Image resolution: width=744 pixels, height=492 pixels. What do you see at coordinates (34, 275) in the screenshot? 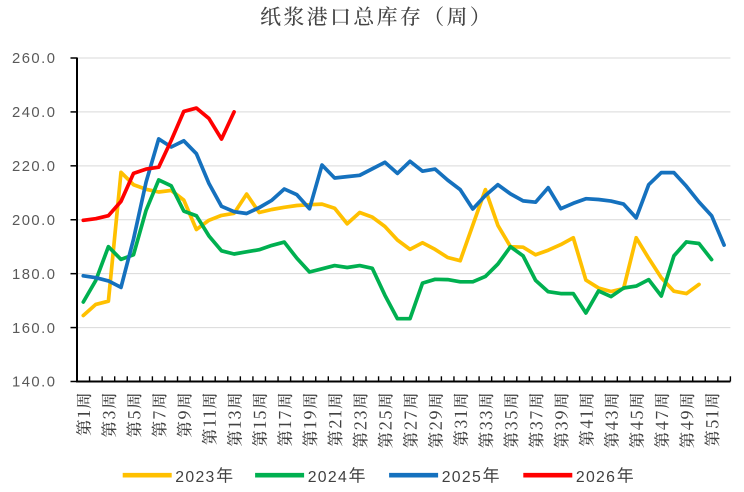
I see `svg-text: 180.0` at bounding box center [34, 275].